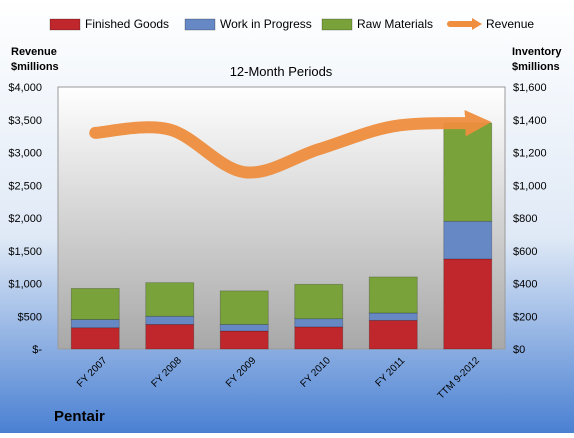 The height and width of the screenshot is (438, 574). I want to click on legend-swatch-work-in-progress, so click(200, 24).